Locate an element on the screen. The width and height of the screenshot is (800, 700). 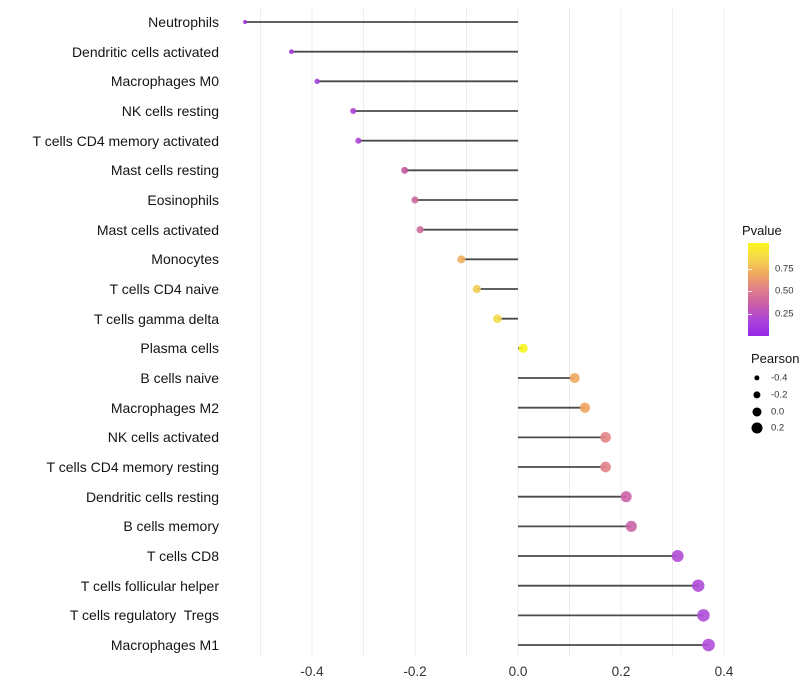
x-axis-tick-label: 0.2 is located at coordinates (621, 671).